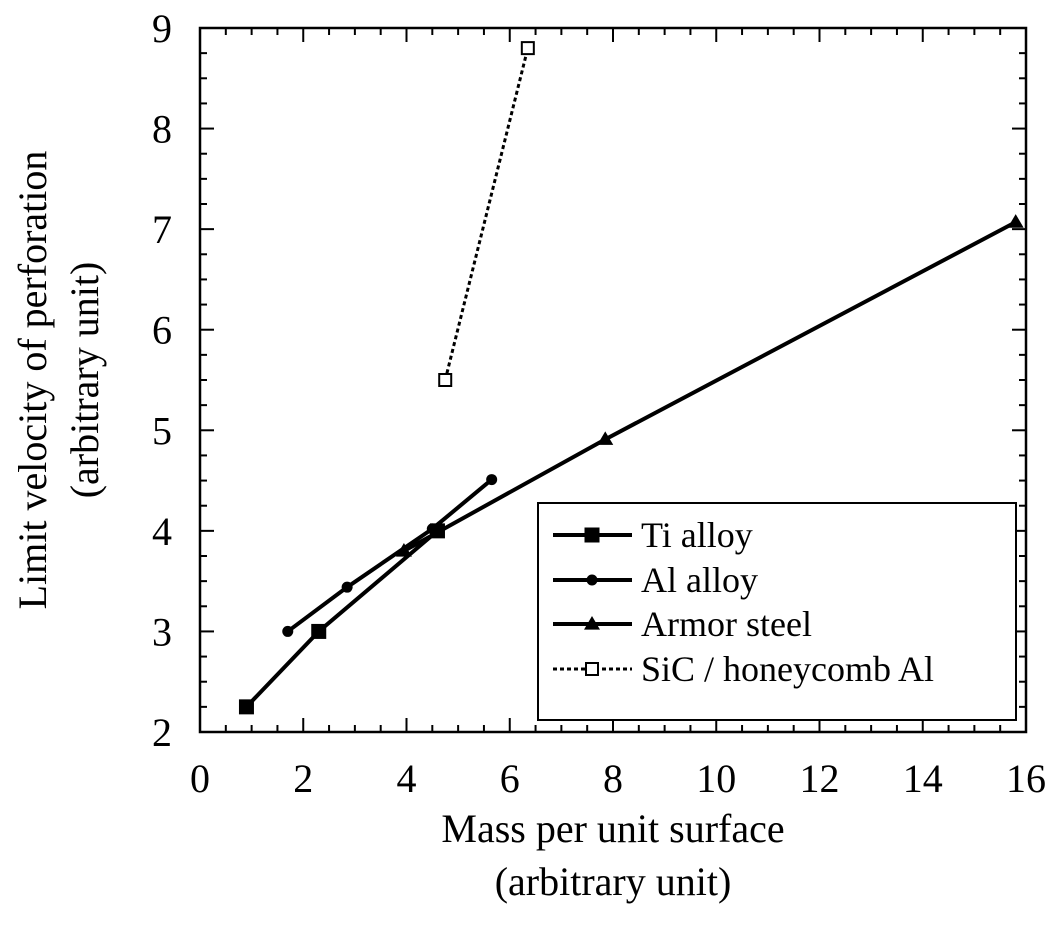 This screenshot has height=940, width=1056. Describe the element at coordinates (162, 129) in the screenshot. I see `y-tick-label: 8` at that location.